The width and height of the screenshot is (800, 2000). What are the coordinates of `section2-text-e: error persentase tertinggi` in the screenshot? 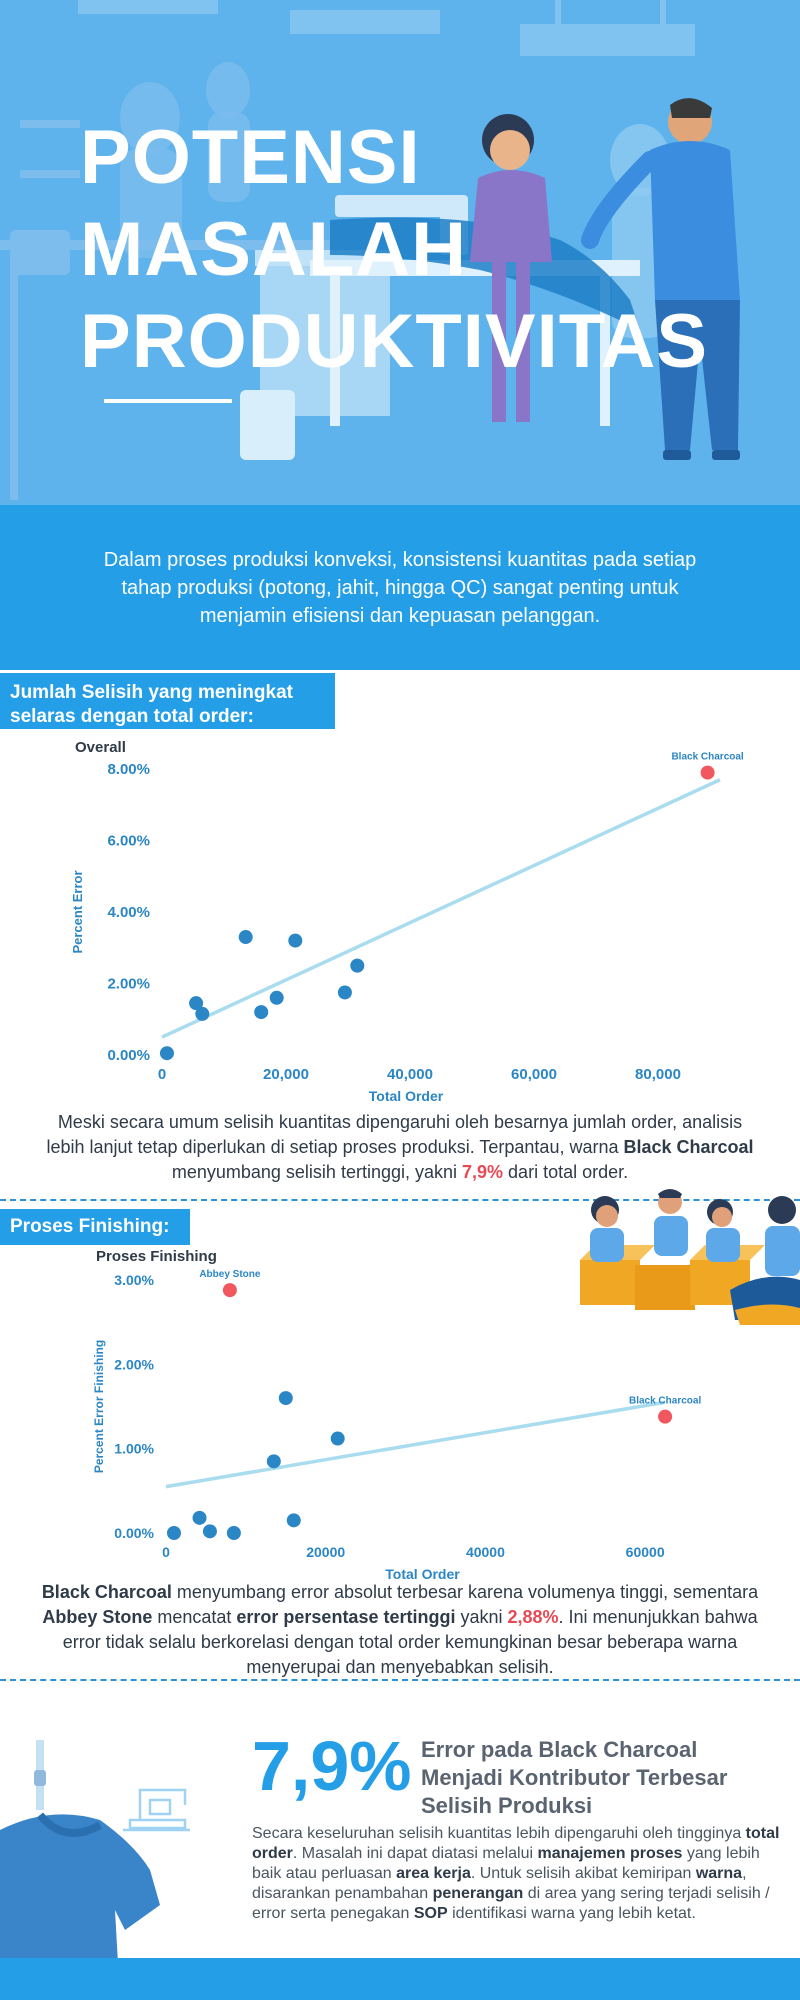 It's located at (346, 1617).